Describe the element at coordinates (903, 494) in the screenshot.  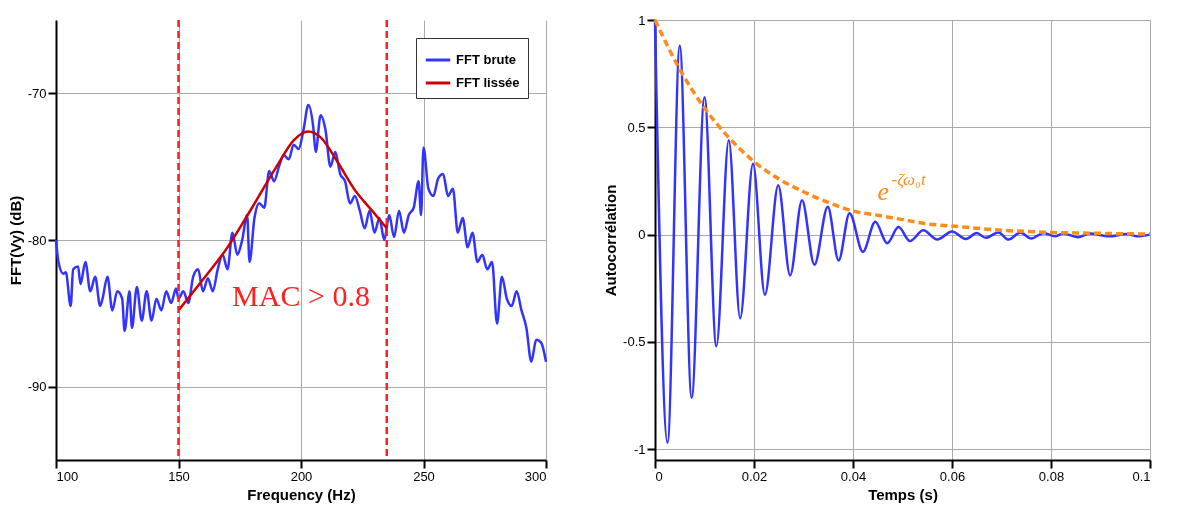
I see `x-axis-title: Temps (s)` at that location.